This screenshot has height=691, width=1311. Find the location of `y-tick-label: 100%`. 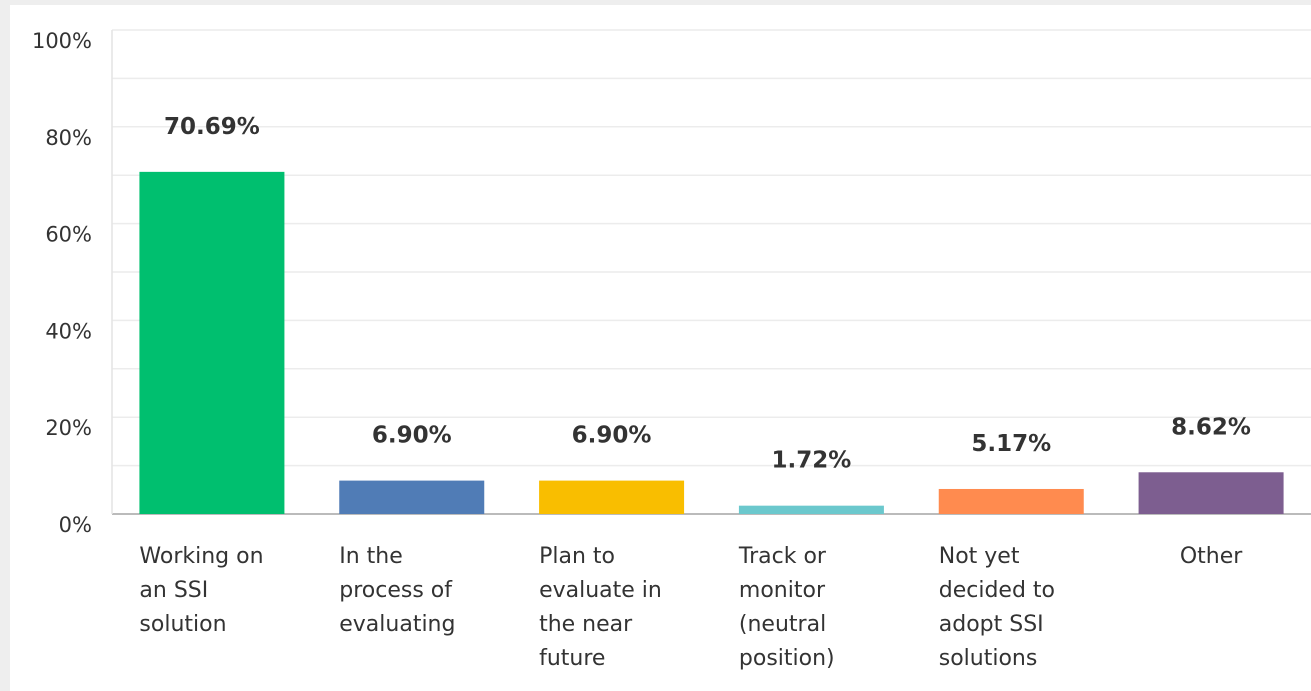

y-tick-label: 100% is located at coordinates (62, 41).